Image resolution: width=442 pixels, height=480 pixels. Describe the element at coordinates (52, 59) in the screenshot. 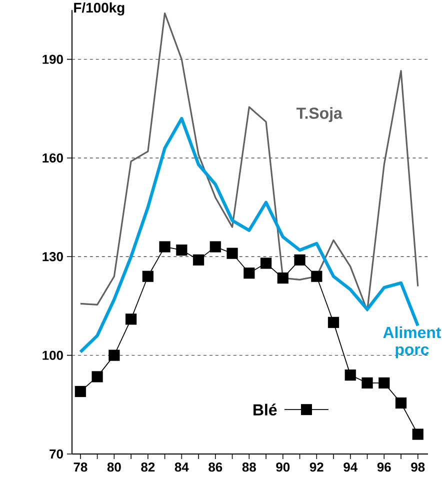

I see `y-tick-label: 190` at that location.